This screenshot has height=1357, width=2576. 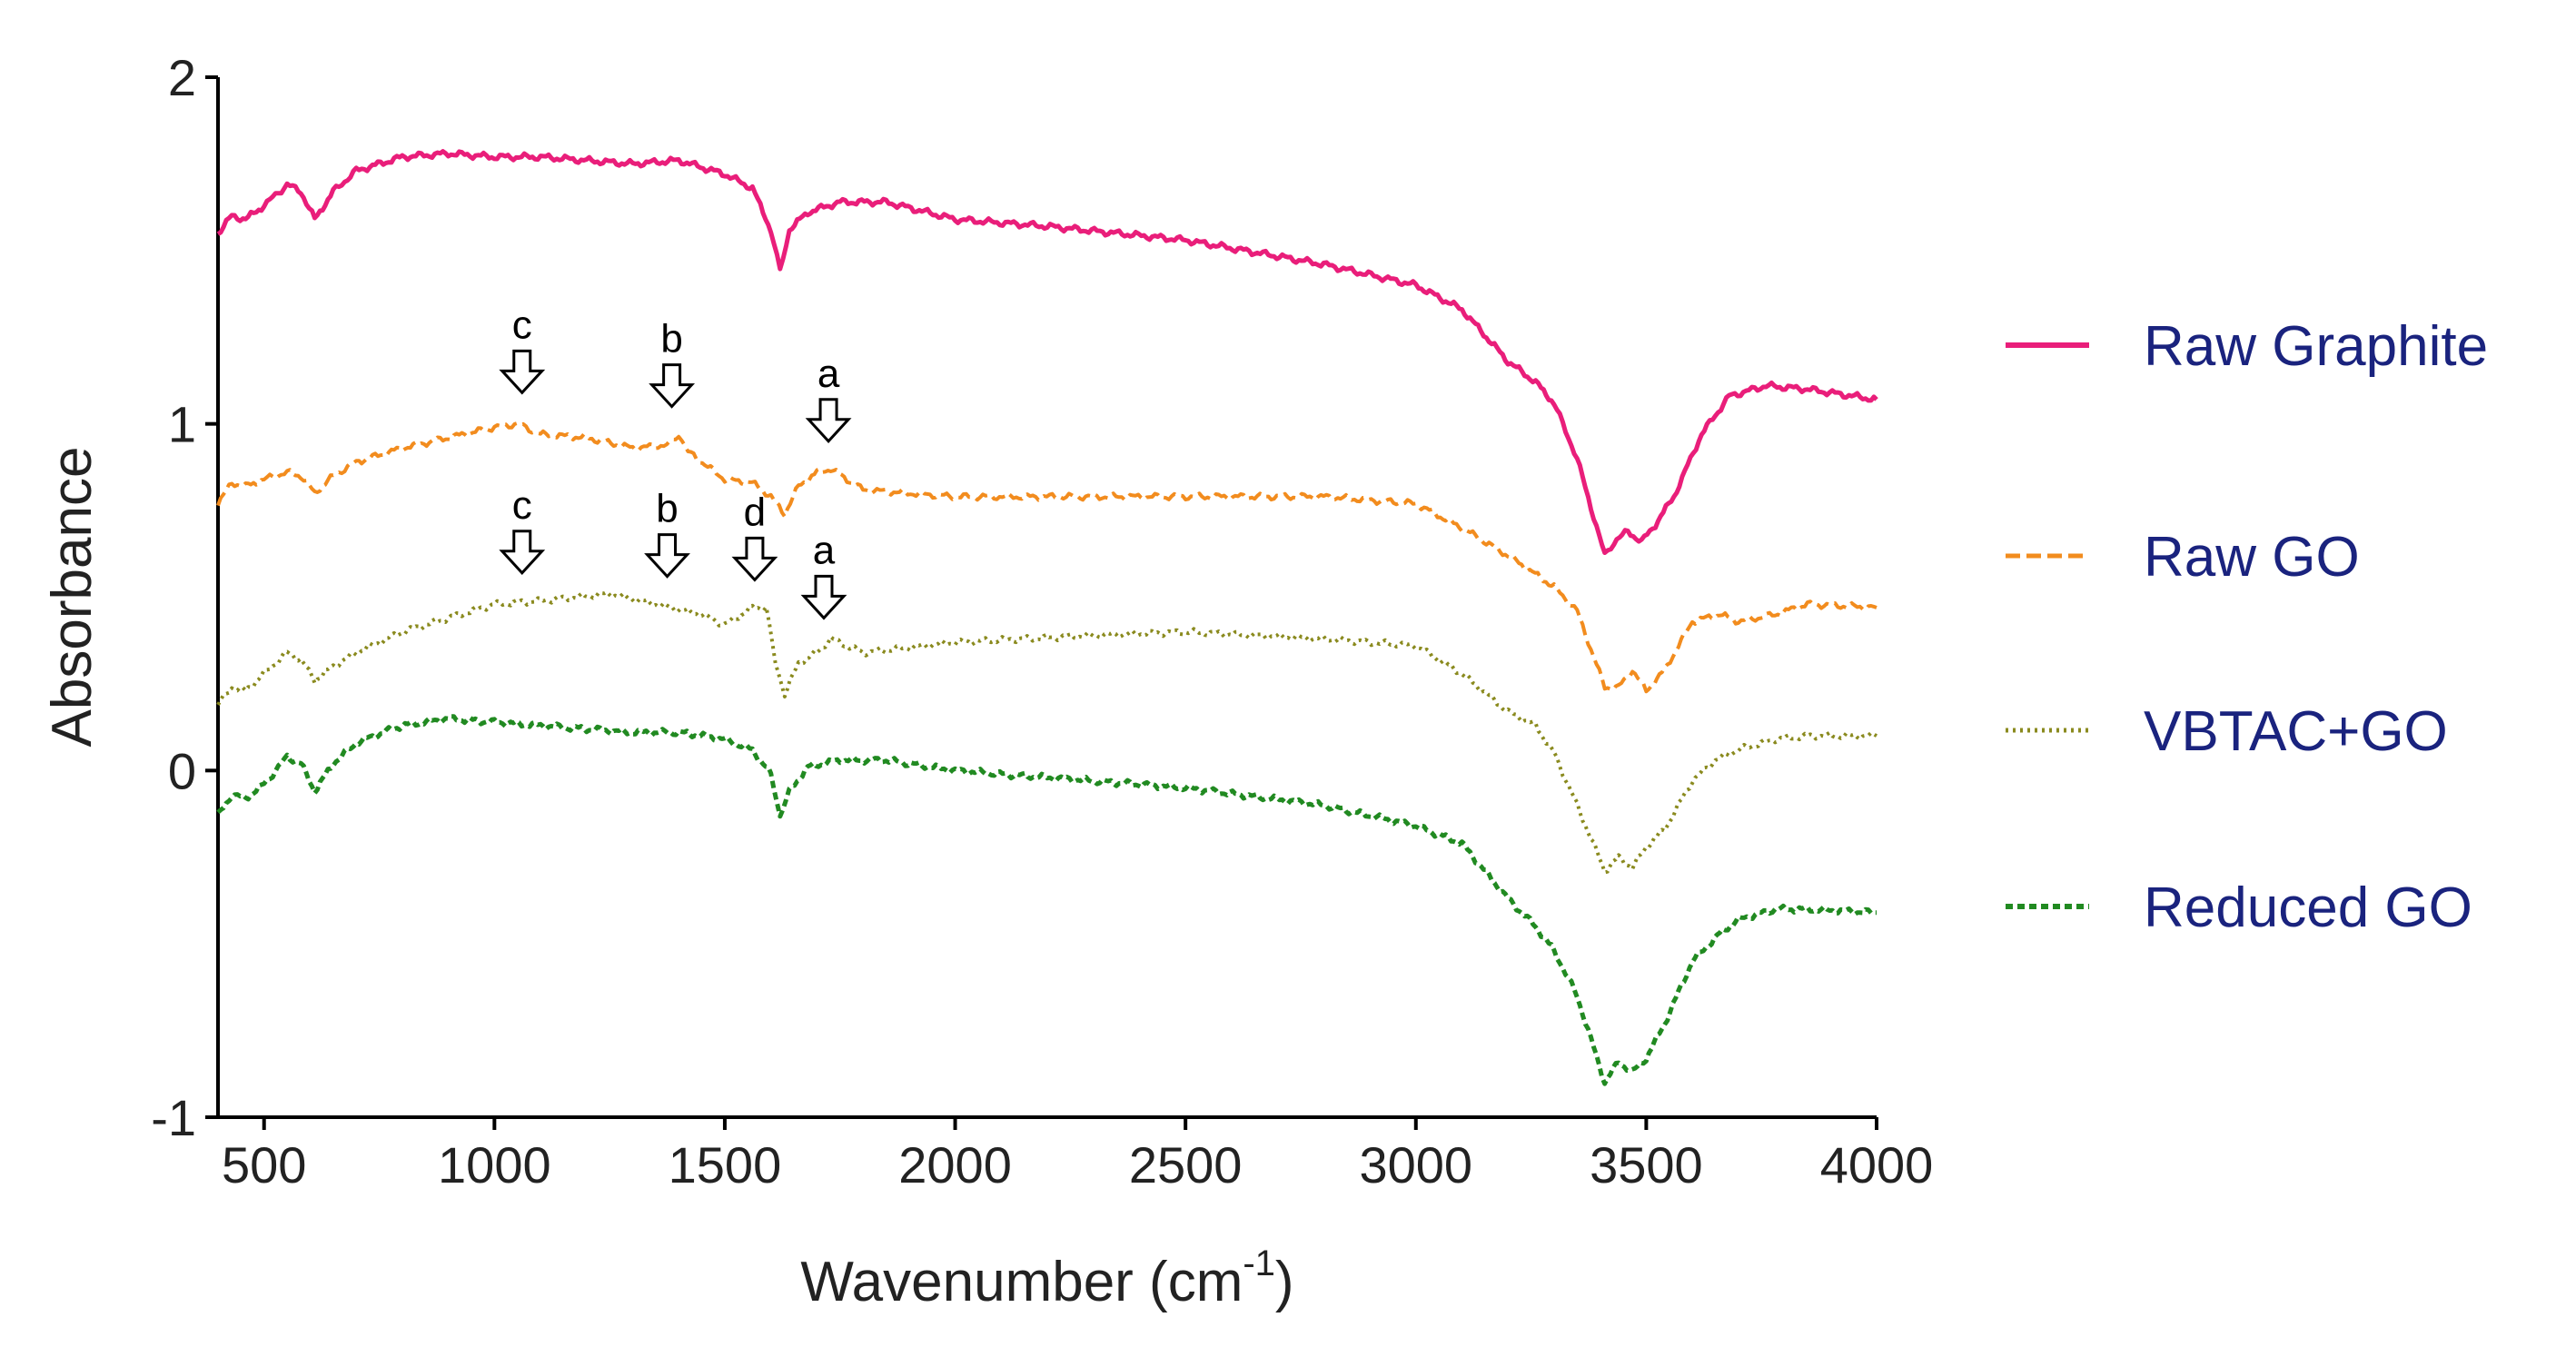 What do you see at coordinates (1021, 1282) in the screenshot?
I see `x-axis-title-main: Wavenumber (cm` at bounding box center [1021, 1282].